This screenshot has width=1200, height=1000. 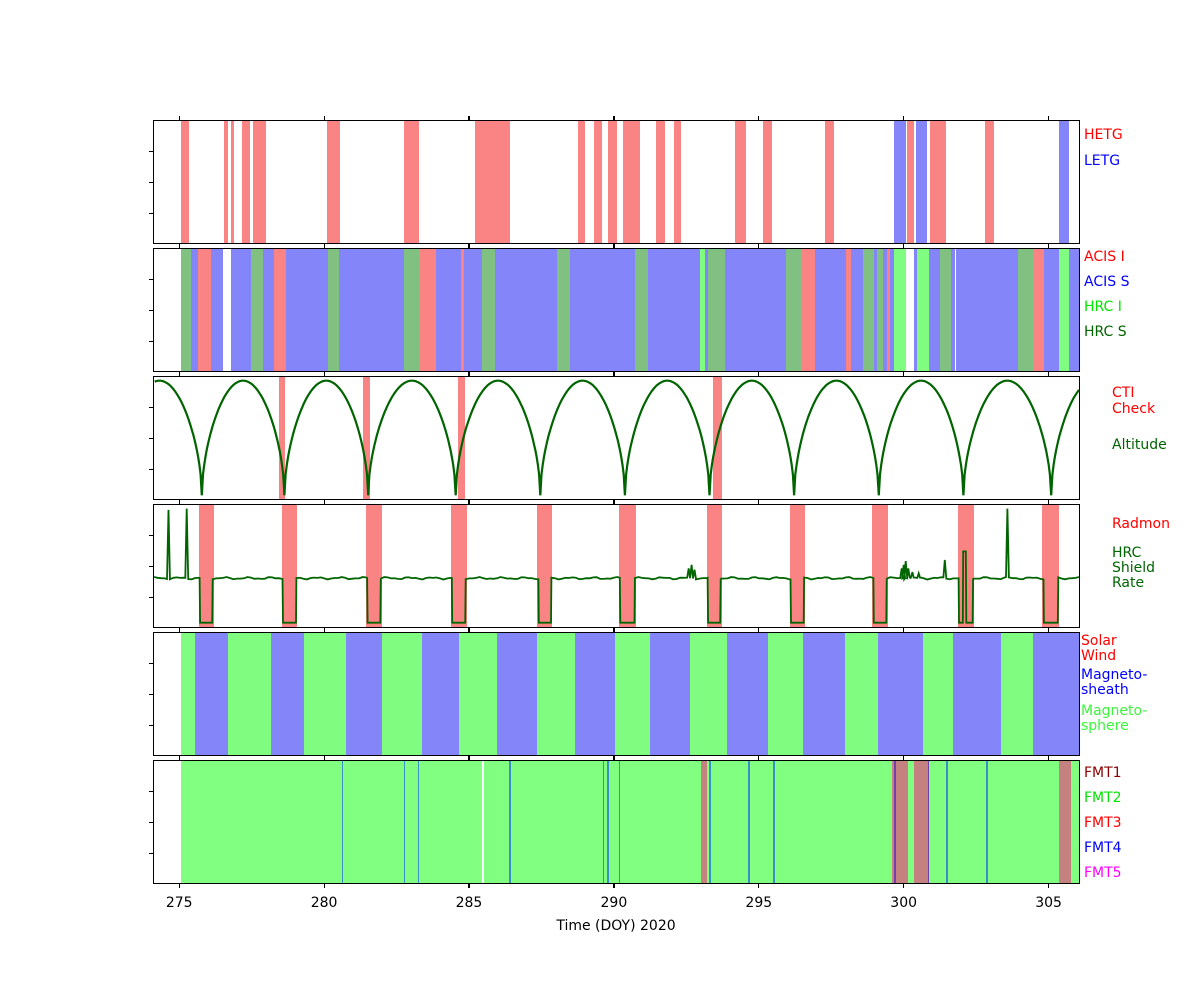 What do you see at coordinates (1141, 524) in the screenshot?
I see `legend-radmon: Radmon` at bounding box center [1141, 524].